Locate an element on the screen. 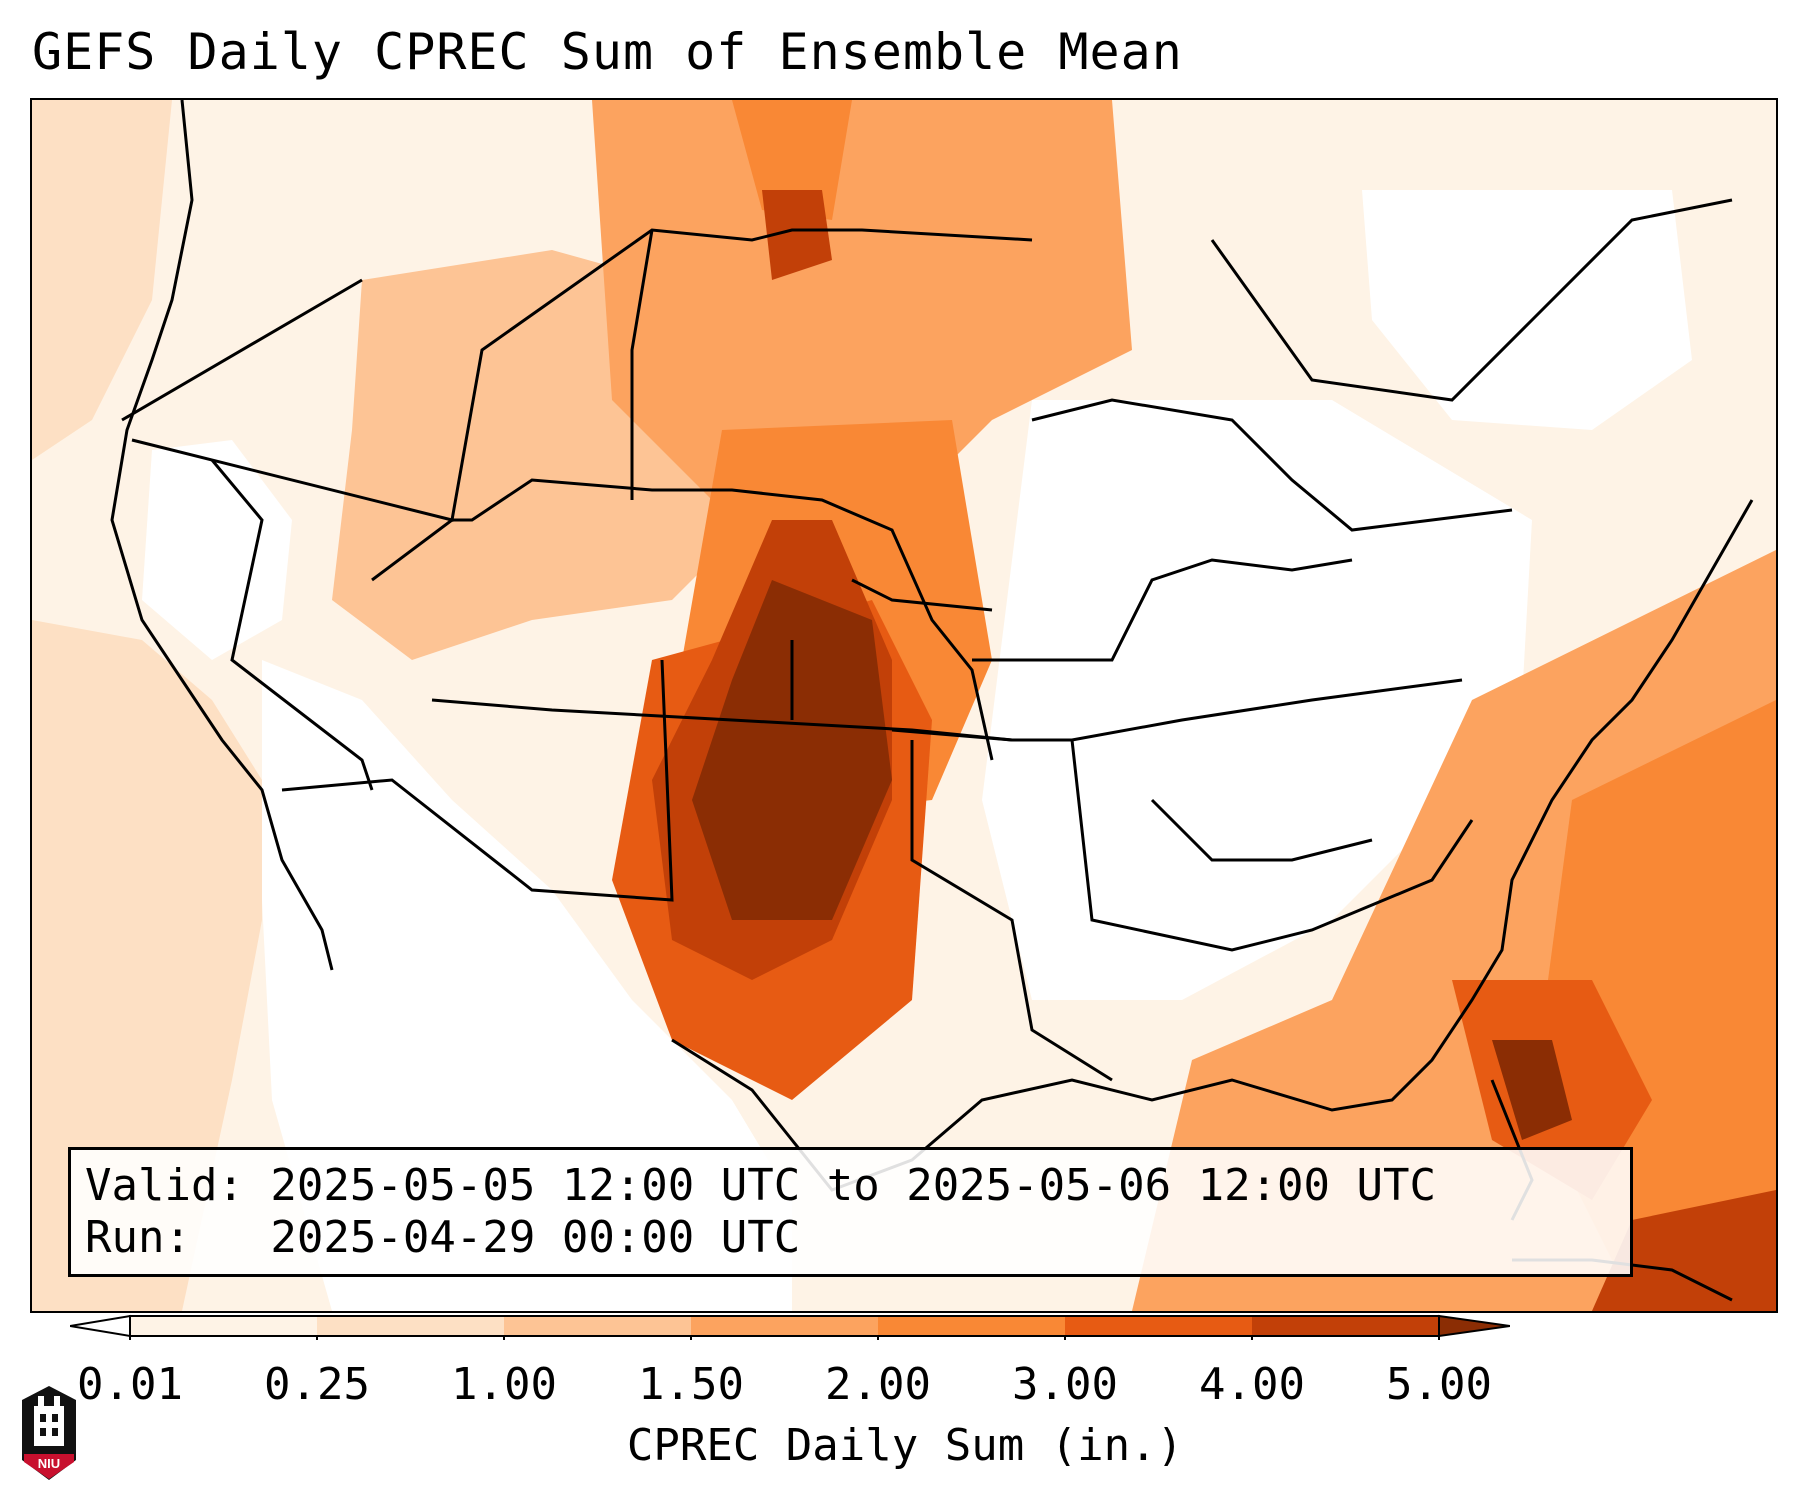 This screenshot has width=1803, height=1500. caribbean-shading is located at coordinates (1684, 1250).